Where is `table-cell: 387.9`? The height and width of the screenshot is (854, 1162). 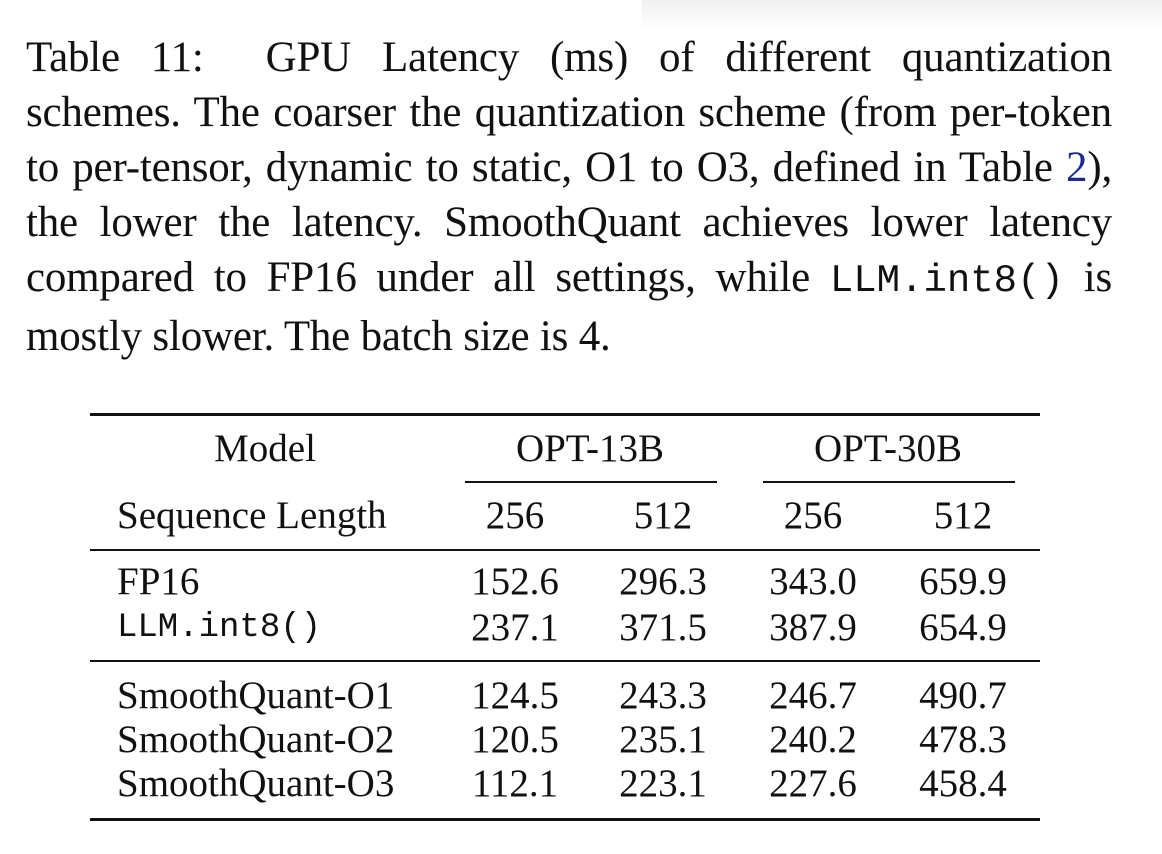
table-cell: 387.9 is located at coordinates (813, 627).